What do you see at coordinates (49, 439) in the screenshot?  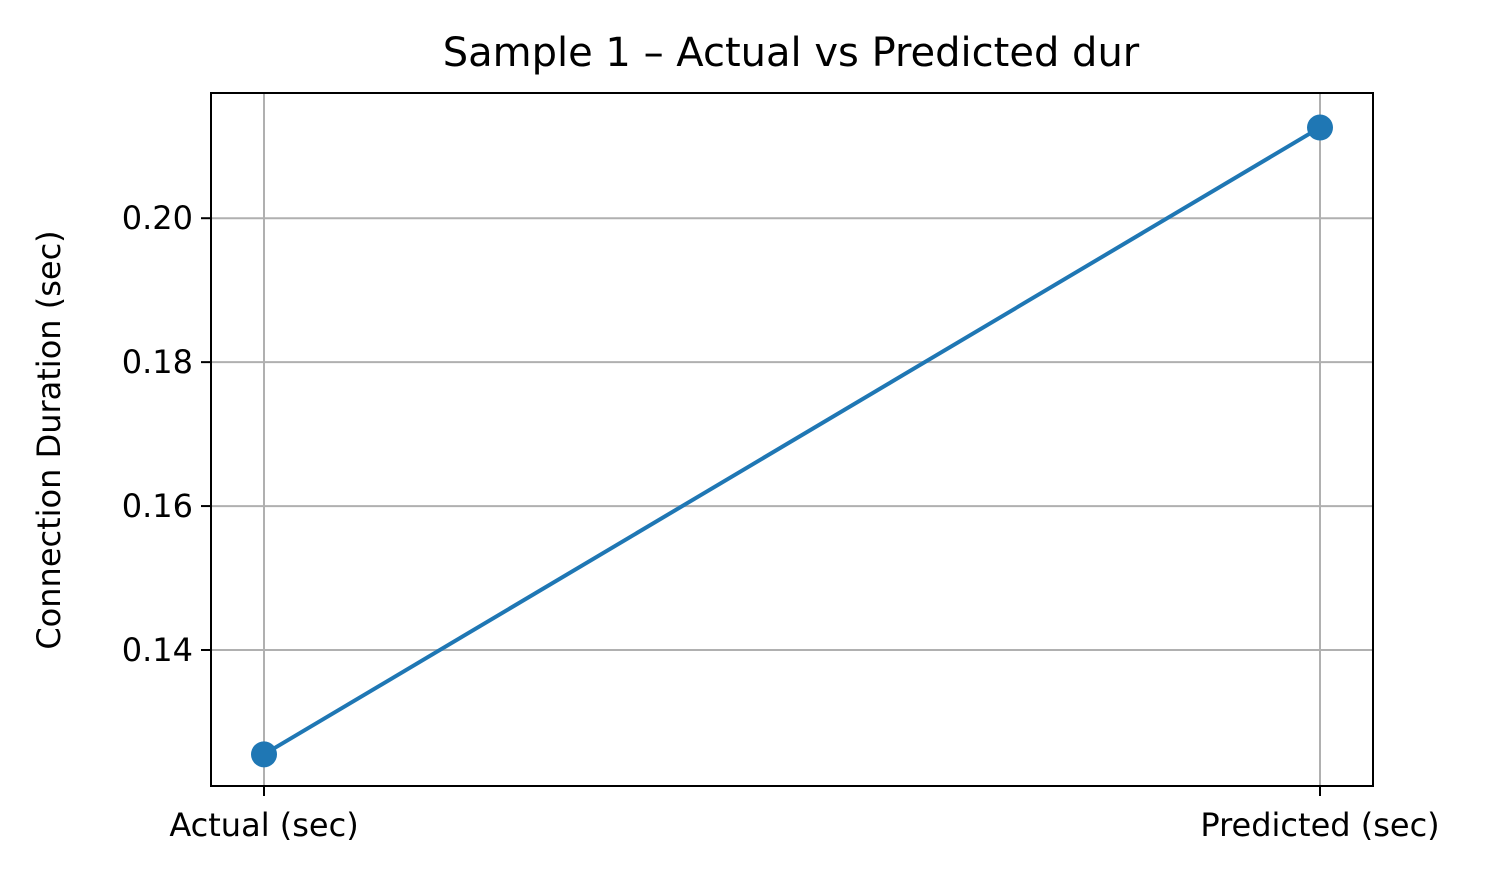 I see `y-axis-label: Connection Duration (sec)` at bounding box center [49, 439].